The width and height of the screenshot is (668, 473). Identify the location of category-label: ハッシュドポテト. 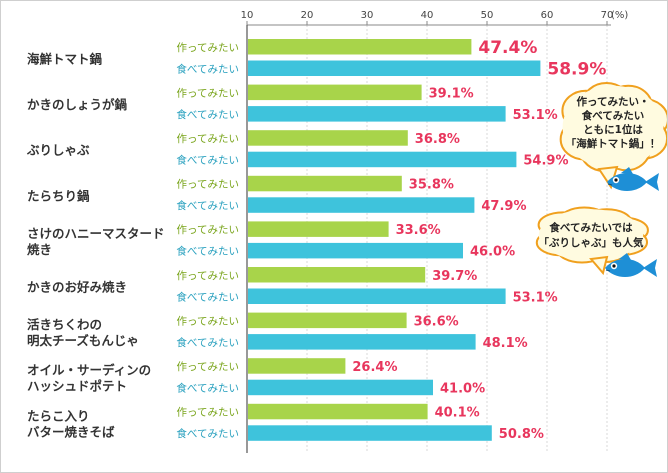
(77, 386).